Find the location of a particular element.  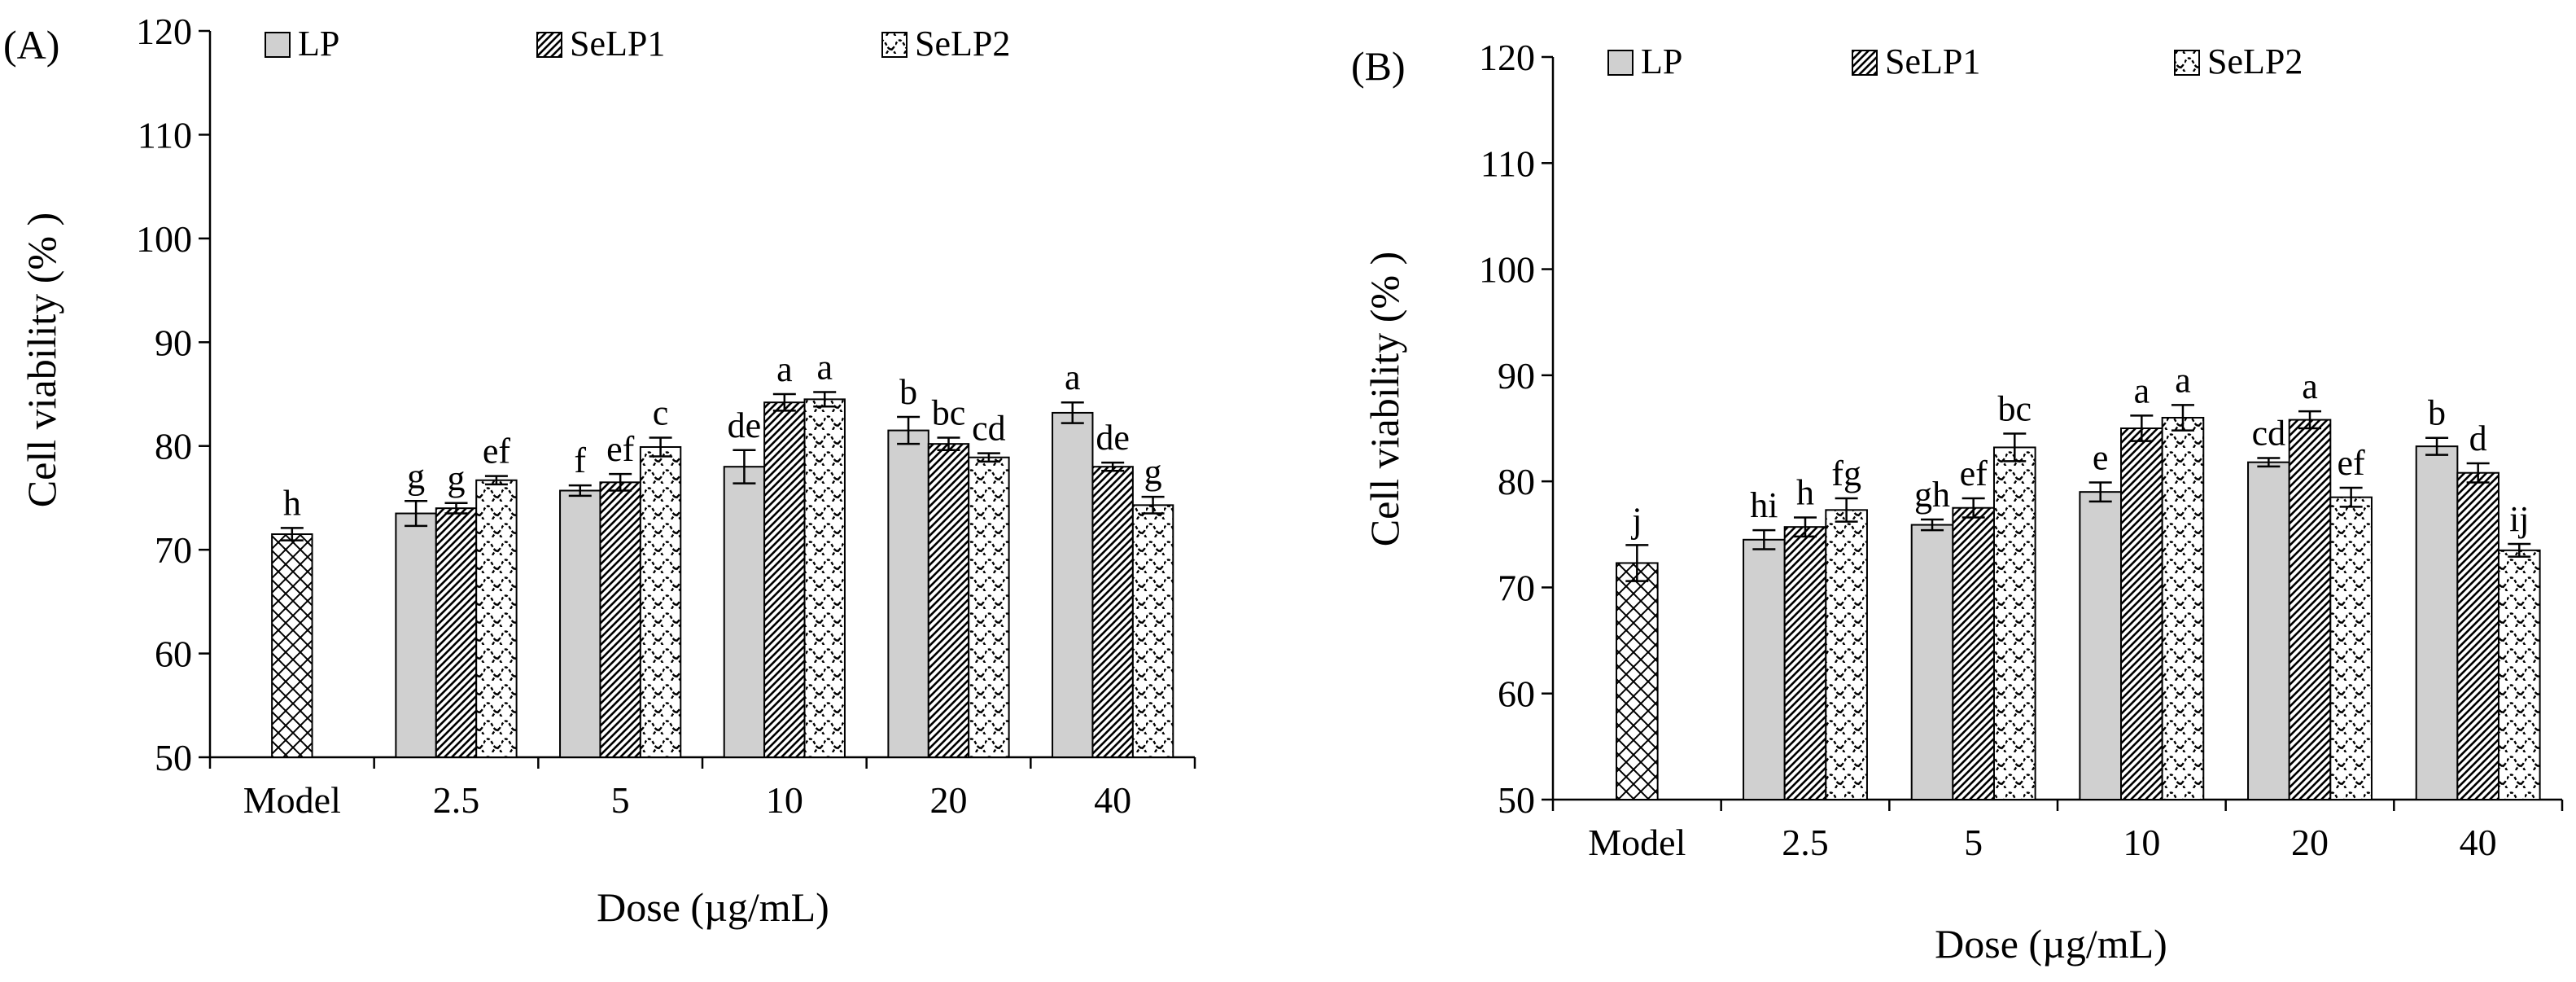

panel-b-lp-20-bar is located at coordinates (2268, 630).